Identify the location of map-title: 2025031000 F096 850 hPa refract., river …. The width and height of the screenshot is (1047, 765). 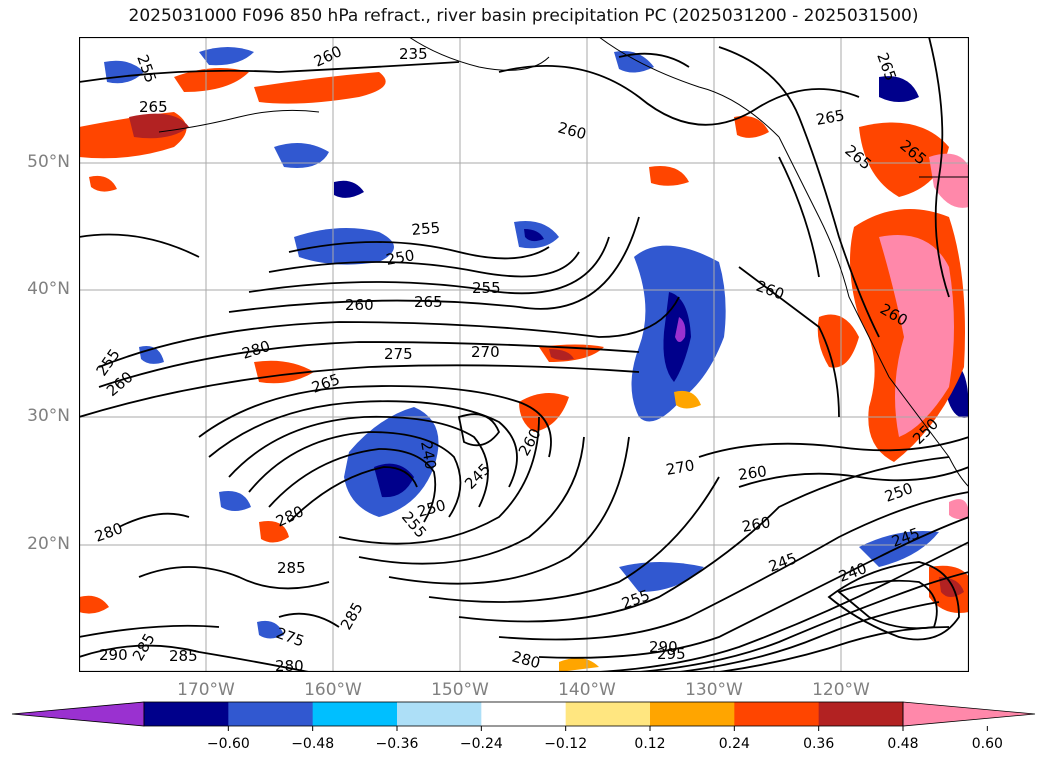
(523, 16).